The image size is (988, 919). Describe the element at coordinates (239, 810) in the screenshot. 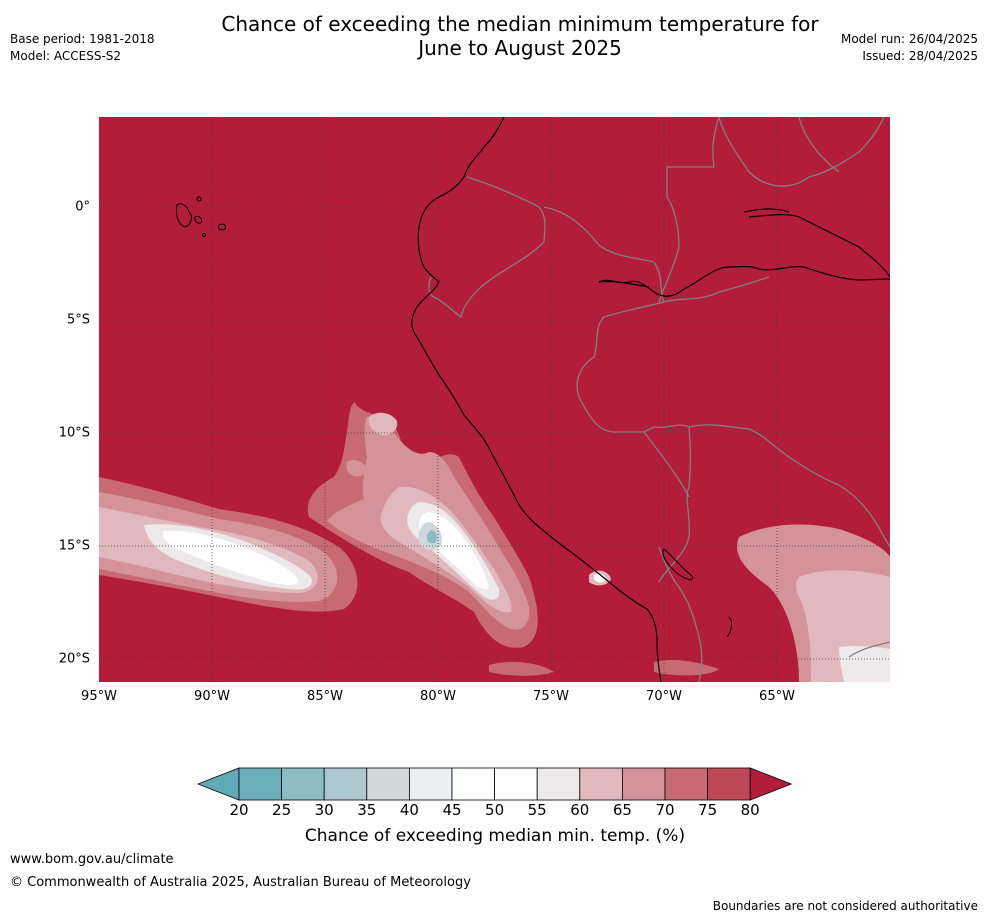

I see `colorbar-tick-label: 20` at that location.